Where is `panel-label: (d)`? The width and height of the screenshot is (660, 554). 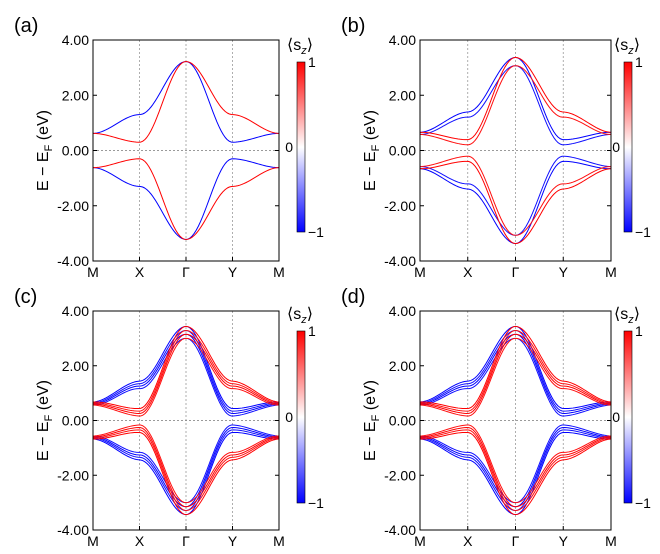 panel-label: (d) is located at coordinates (353, 297).